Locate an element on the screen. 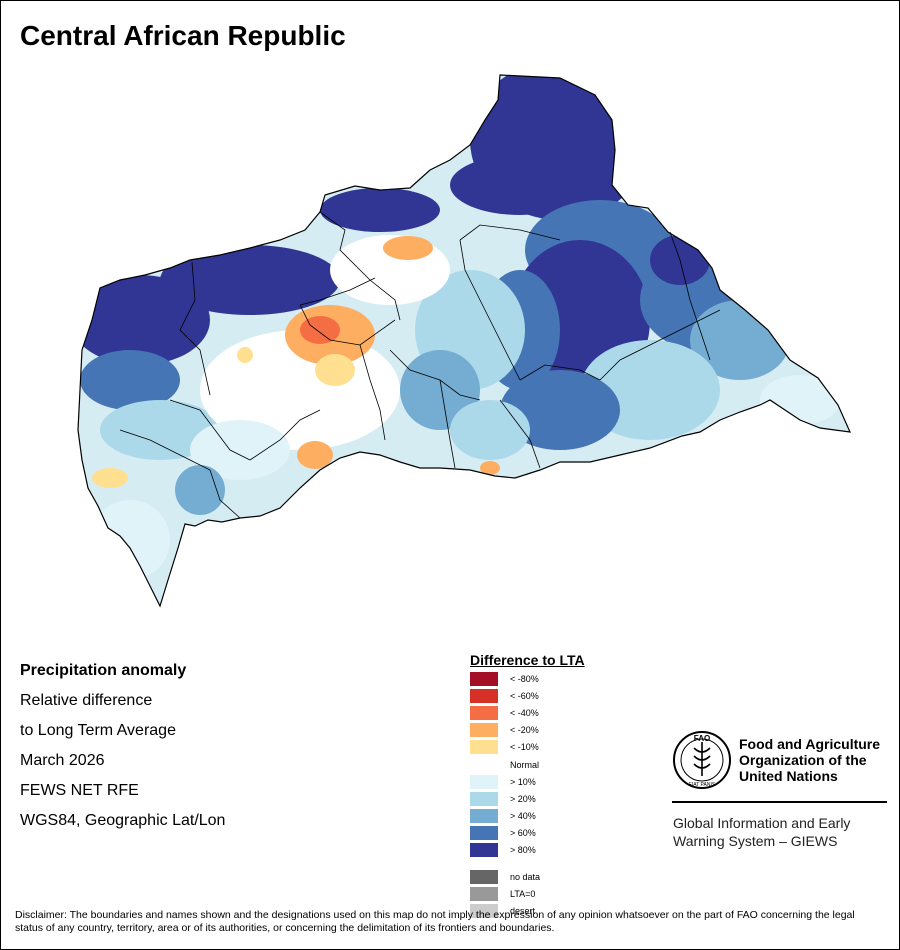  legend-label: > 40% is located at coordinates (523, 816).